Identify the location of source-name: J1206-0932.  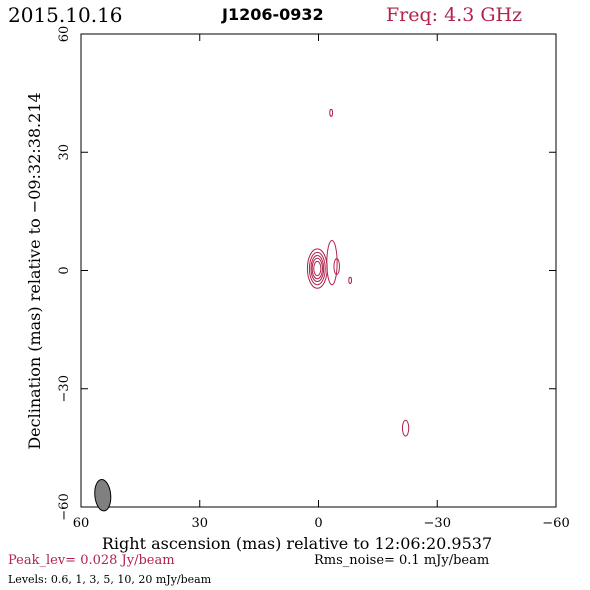
(273, 14).